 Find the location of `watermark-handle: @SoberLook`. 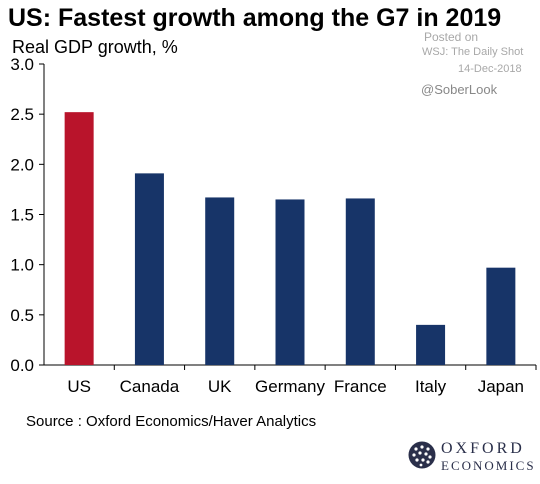

watermark-handle: @SoberLook is located at coordinates (459, 89).